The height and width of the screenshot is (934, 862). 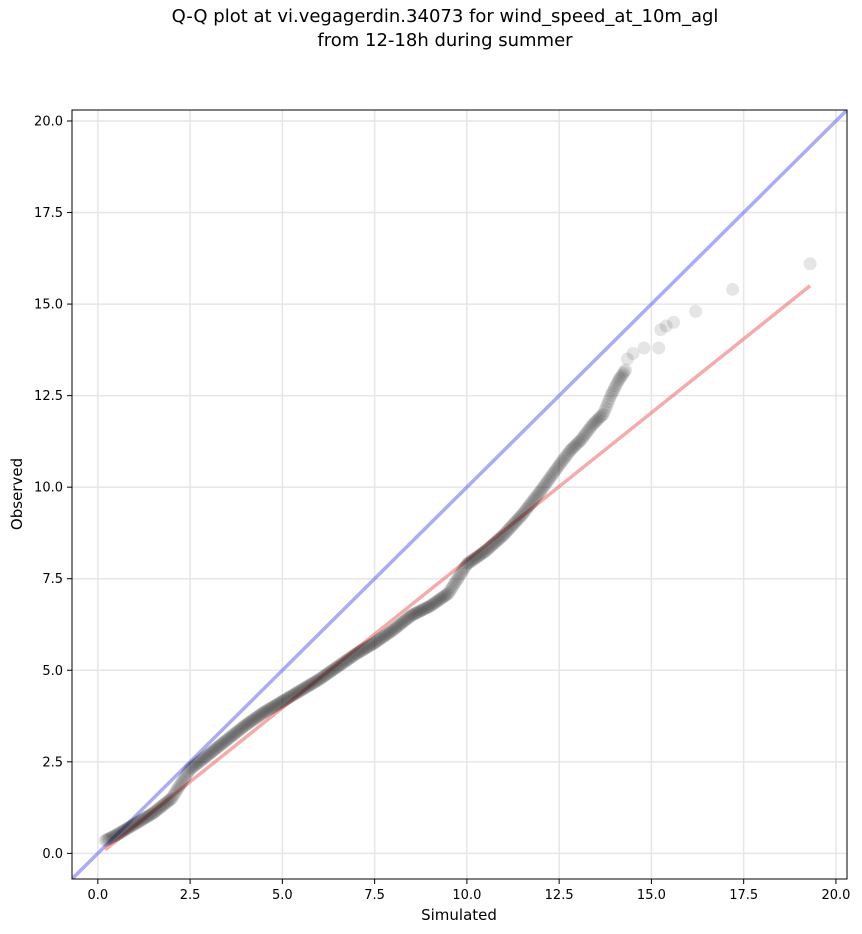 What do you see at coordinates (468, 891) in the screenshot?
I see `x-axis-ticks: 0.0 2.5 5.0 7.5 10.0 12.5 15.0 17.5 20.0` at bounding box center [468, 891].